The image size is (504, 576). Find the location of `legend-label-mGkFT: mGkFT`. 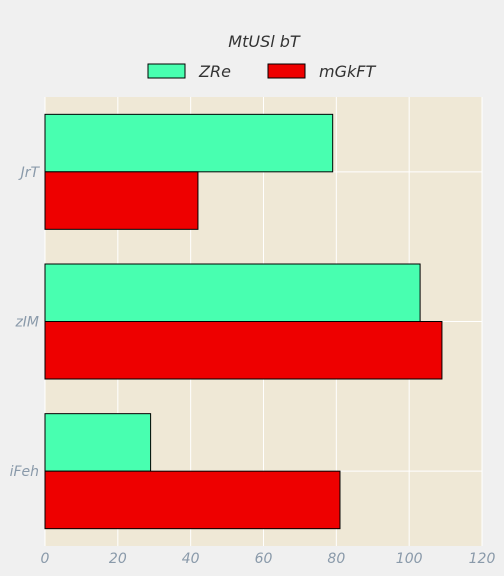

legend-label-mGkFT: mGkFT is located at coordinates (347, 71).